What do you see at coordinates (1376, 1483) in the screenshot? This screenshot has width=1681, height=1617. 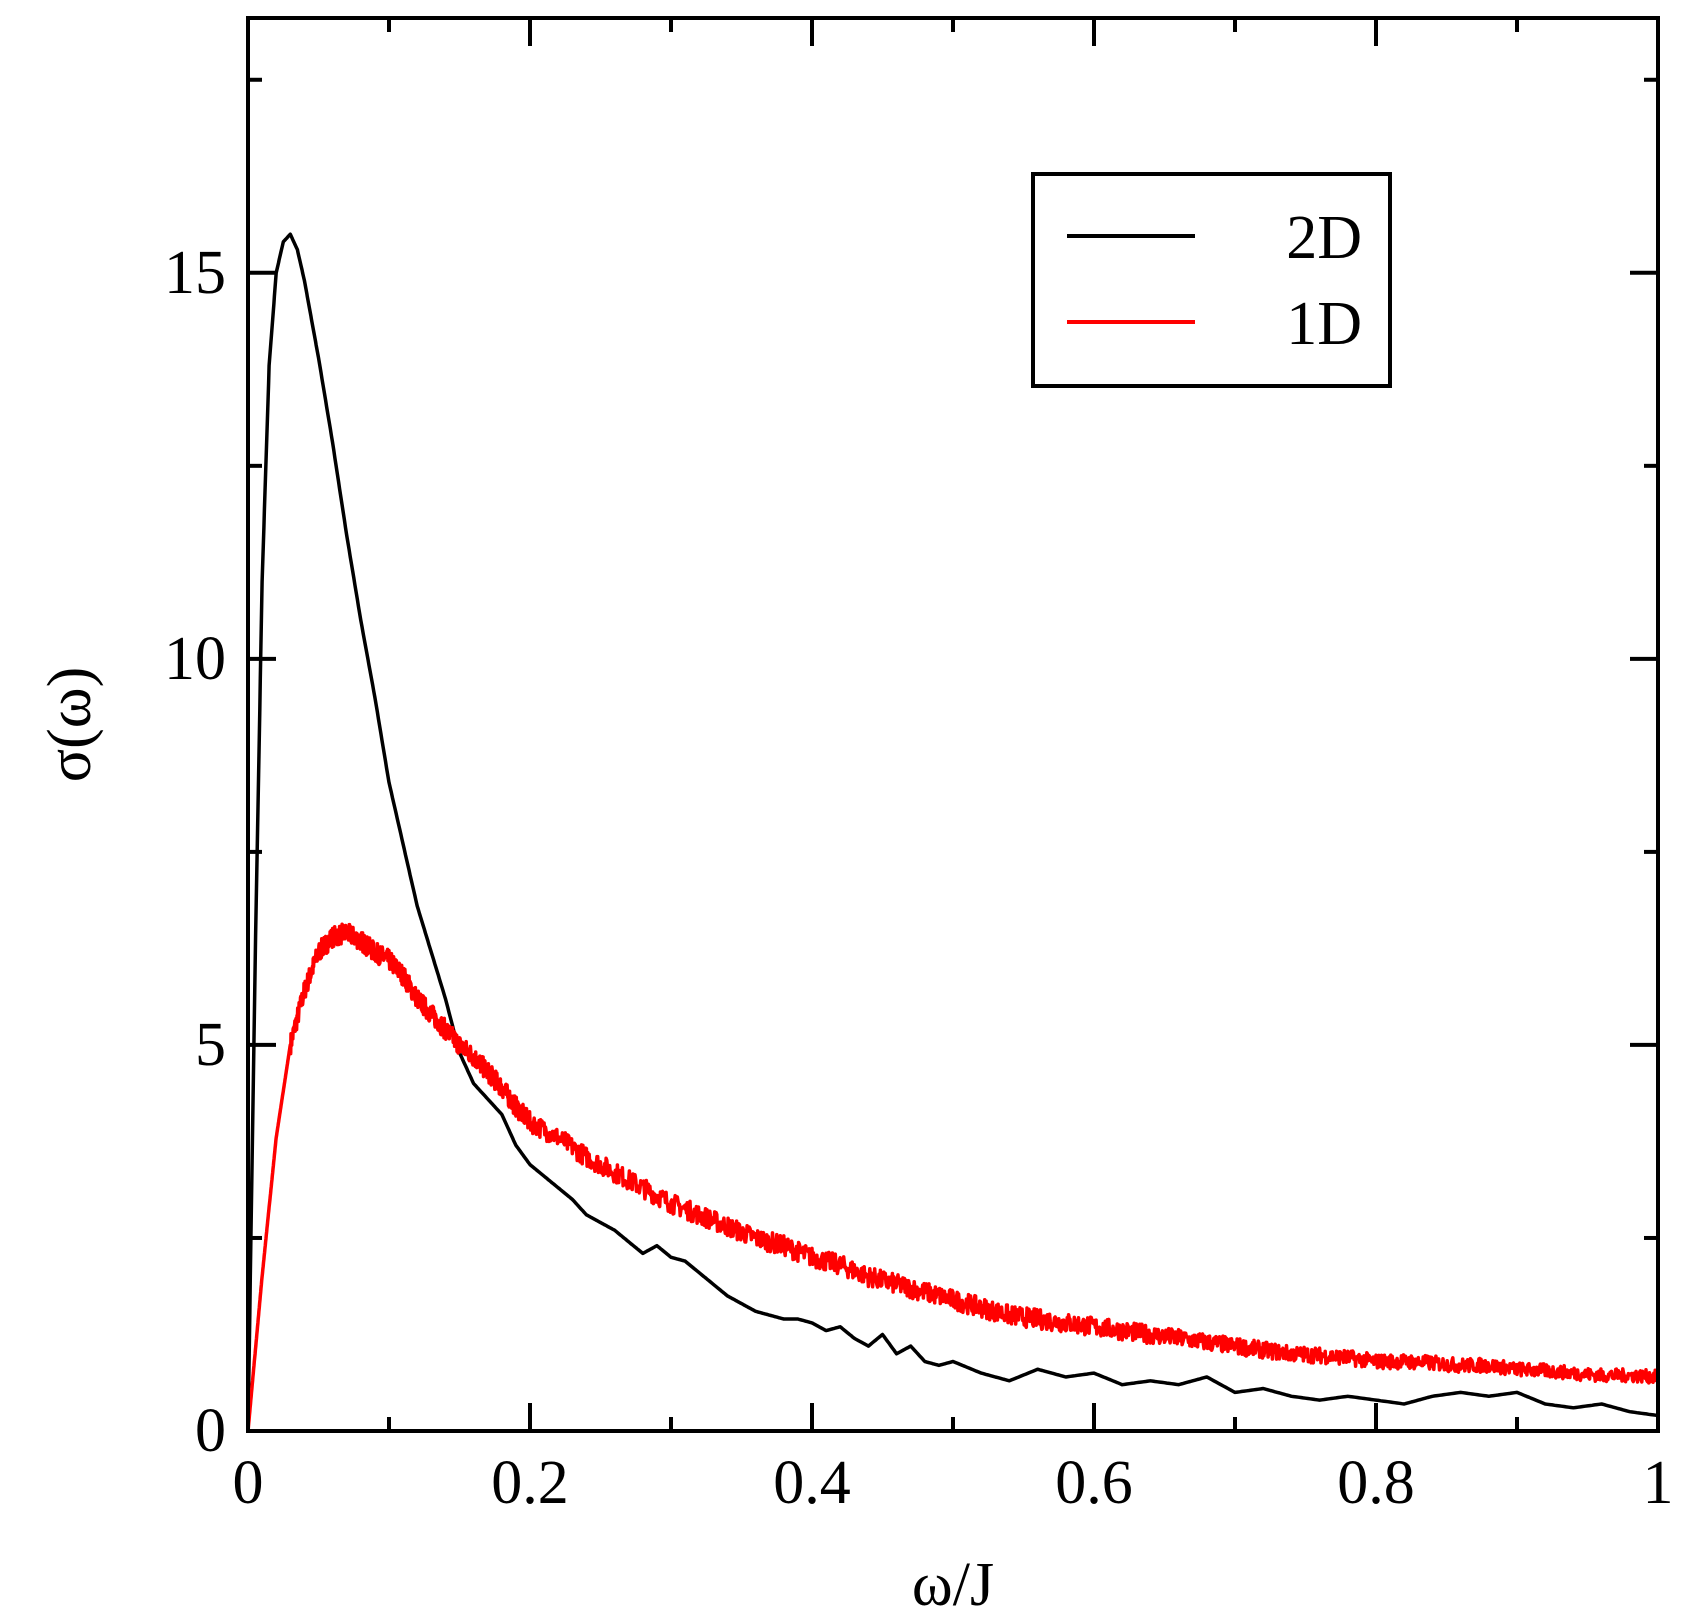 I see `x-tick-label: 0.8` at bounding box center [1376, 1483].